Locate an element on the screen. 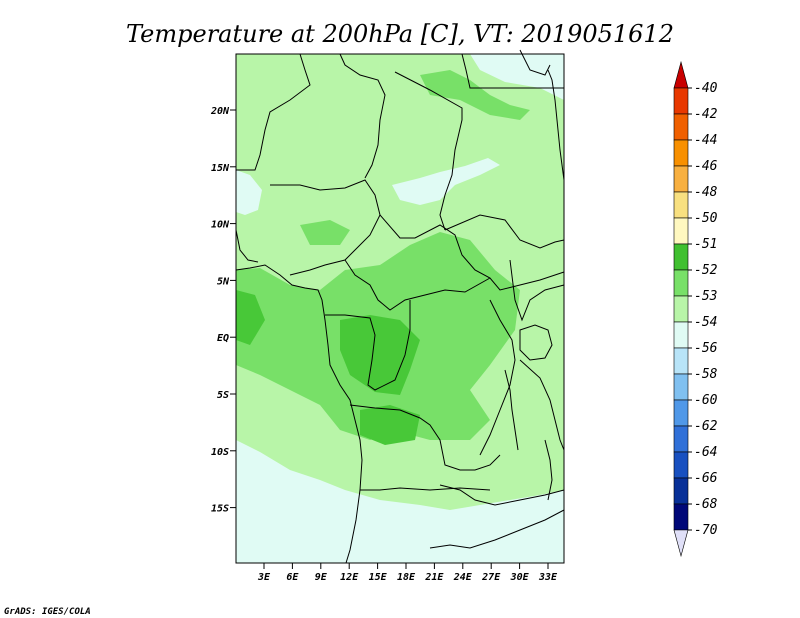 The height and width of the screenshot is (618, 800). colorbar-label: -48 is located at coordinates (706, 192).